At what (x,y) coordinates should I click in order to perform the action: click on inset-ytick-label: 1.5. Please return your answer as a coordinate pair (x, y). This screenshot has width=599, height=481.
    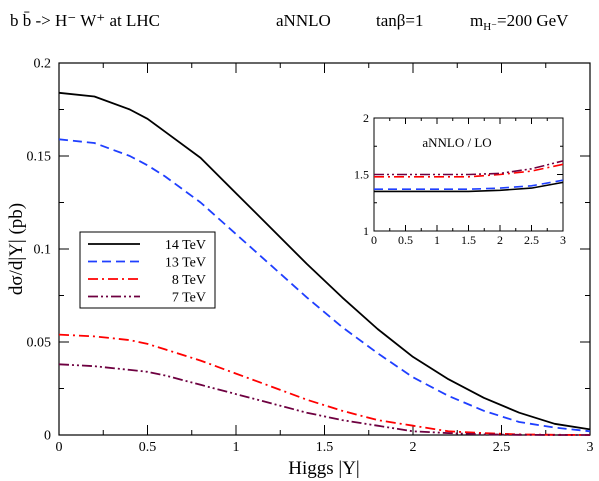
    Looking at the image, I should click on (361, 174).